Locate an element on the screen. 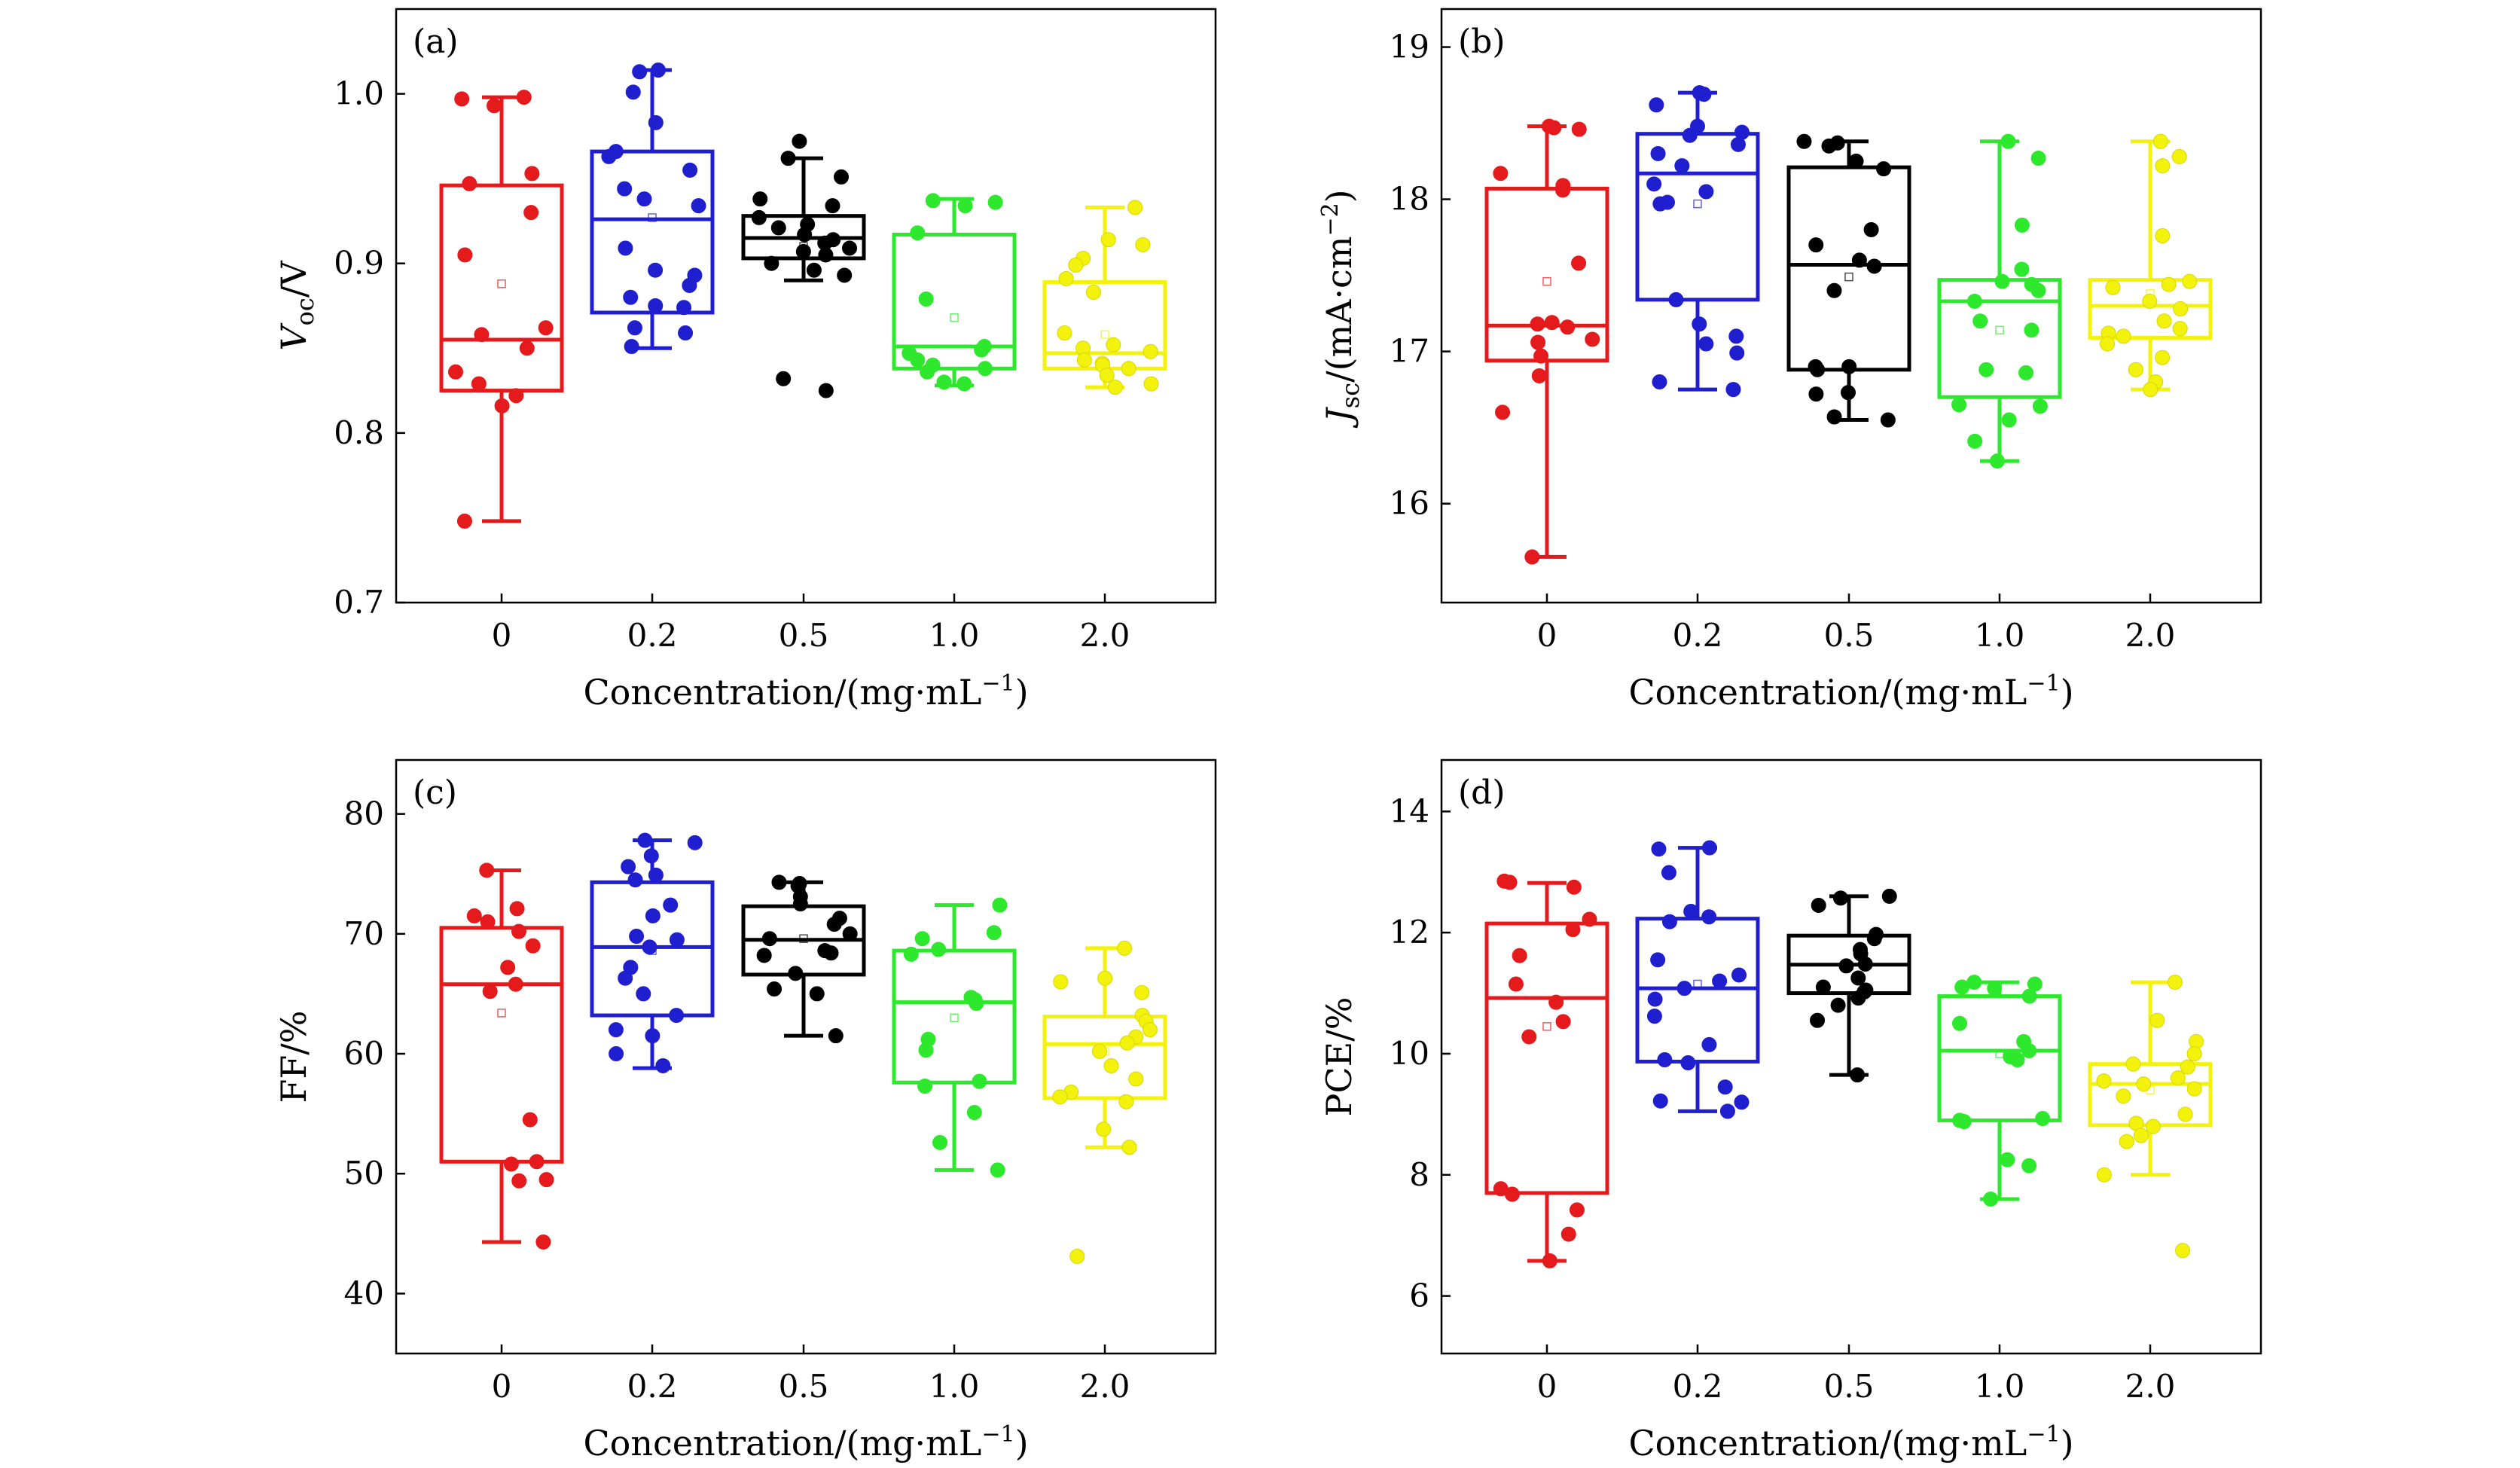 The height and width of the screenshot is (1468, 2520). box-group-1.0 is located at coordinates (954, 1038).